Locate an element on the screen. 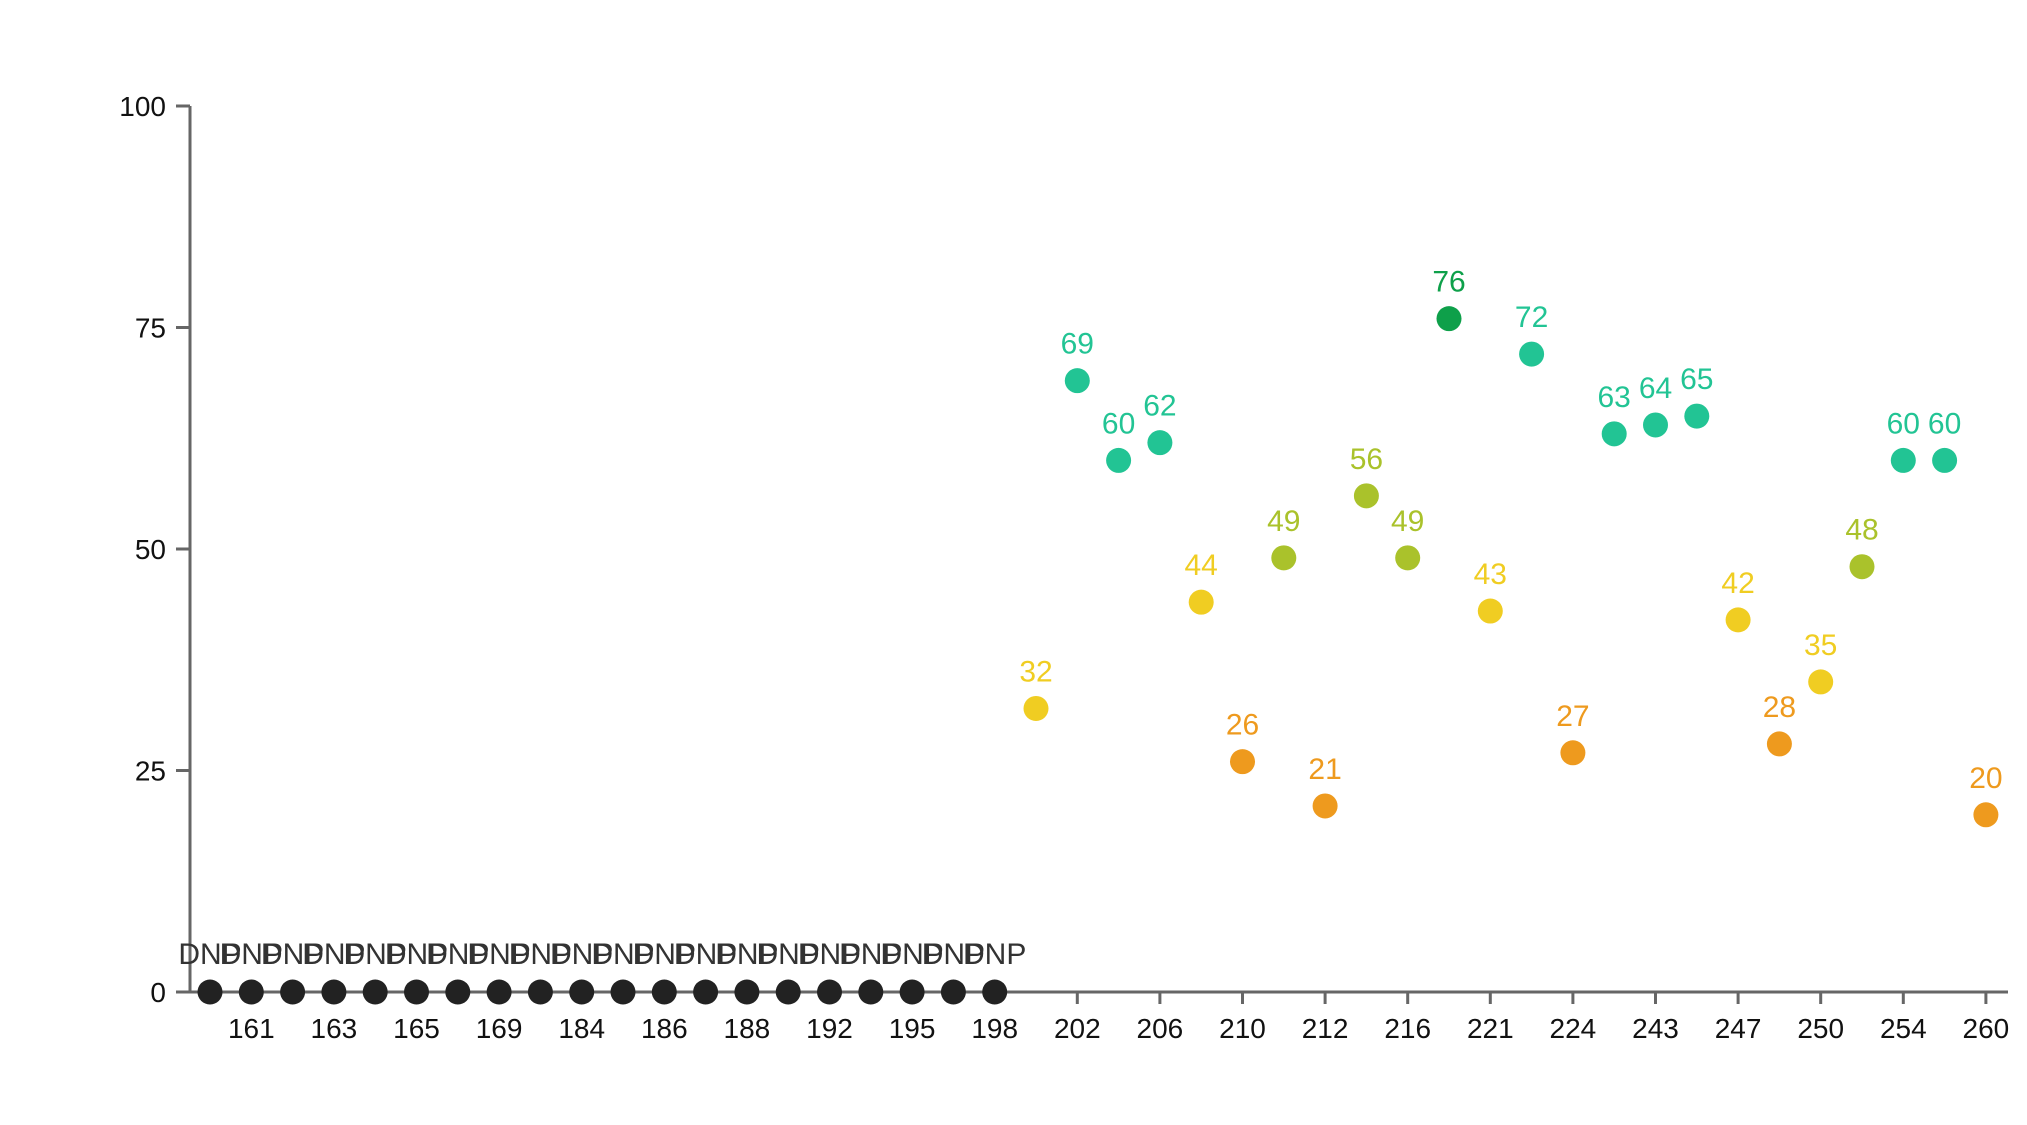 This screenshot has height=1125, width=2027. x-tick-label: 260 is located at coordinates (1986, 1028).